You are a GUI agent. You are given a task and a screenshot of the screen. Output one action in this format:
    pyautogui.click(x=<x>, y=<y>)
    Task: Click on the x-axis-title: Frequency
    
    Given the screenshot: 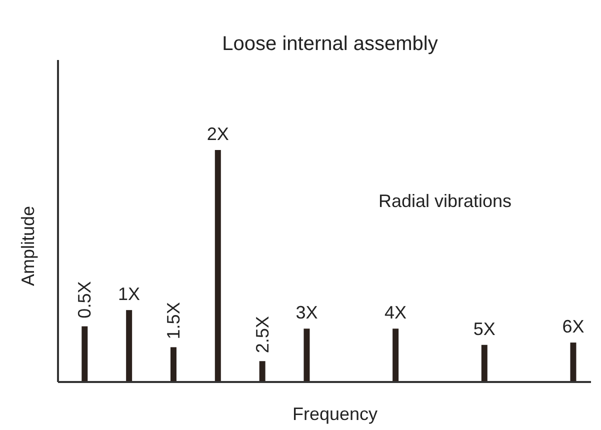 What is the action you would take?
    pyautogui.click(x=335, y=414)
    